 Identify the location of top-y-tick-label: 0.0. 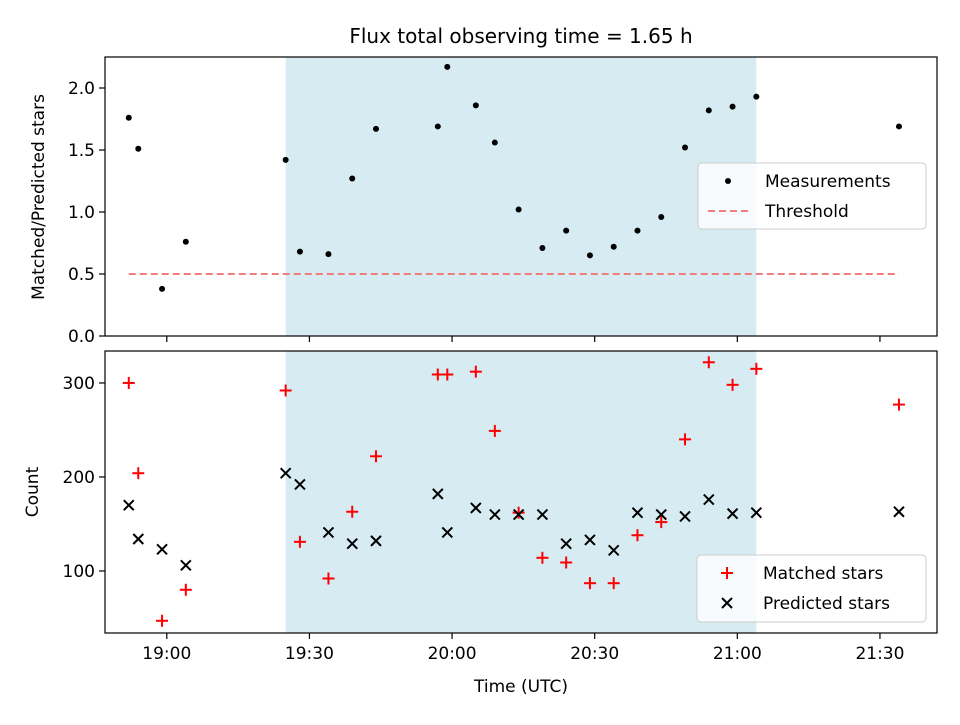
(81, 337).